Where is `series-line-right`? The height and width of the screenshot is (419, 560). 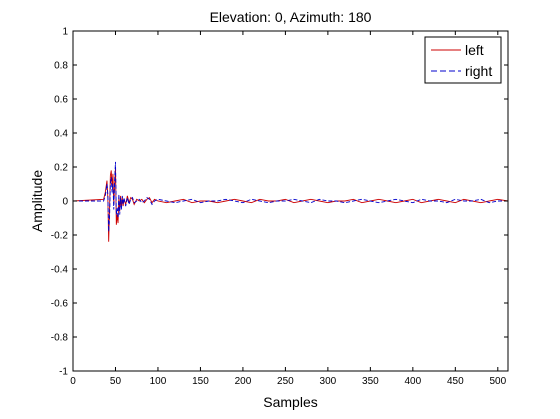
series-line-right is located at coordinates (290, 196).